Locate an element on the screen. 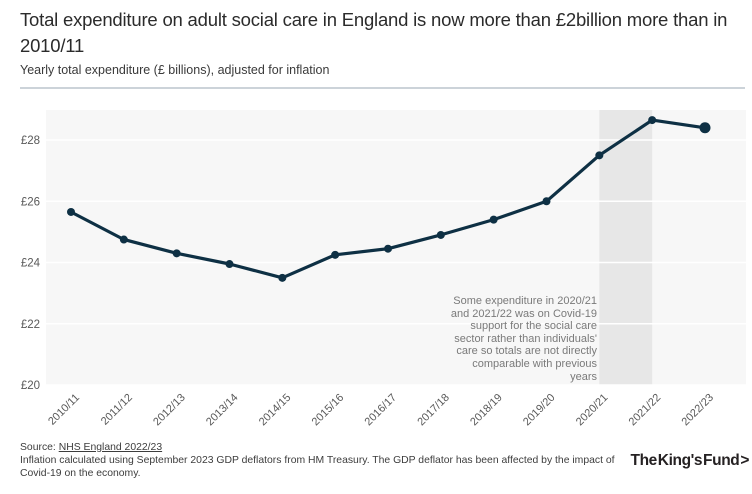  y-axis-tick-label: £22 is located at coordinates (30, 325).